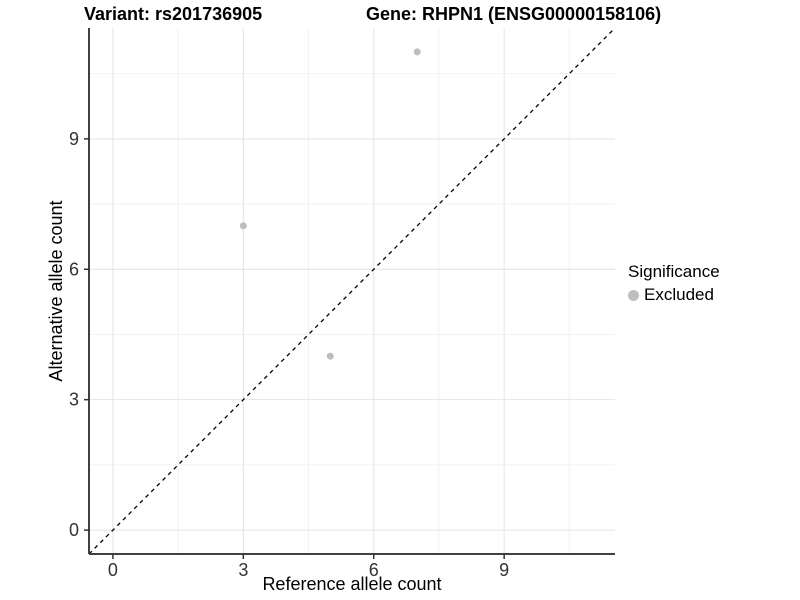 This screenshot has height=600, width=800. What do you see at coordinates (674, 283) in the screenshot?
I see `legend: Significance Excluded` at bounding box center [674, 283].